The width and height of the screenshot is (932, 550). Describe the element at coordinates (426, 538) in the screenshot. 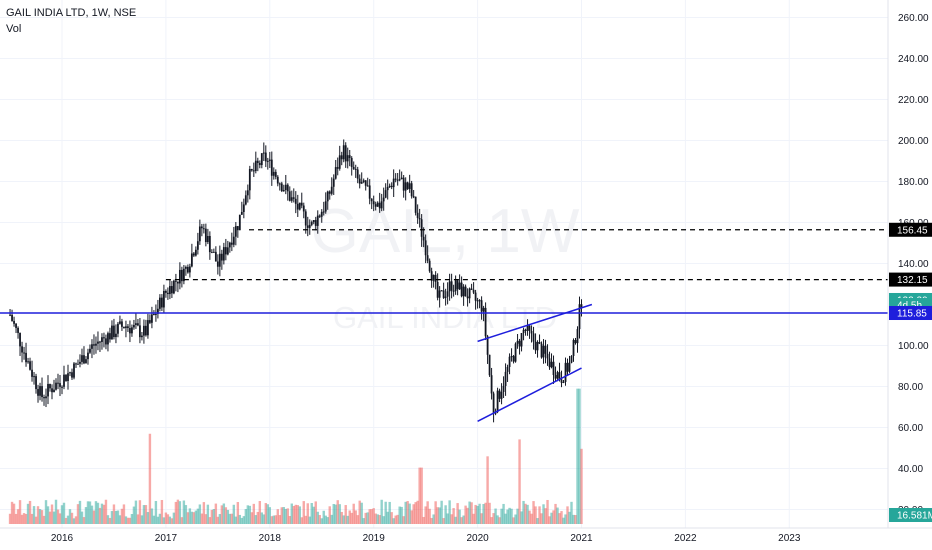

I see `time-axis: 2016 2017 2018 2019 2020 2021 2022 2023` at that location.